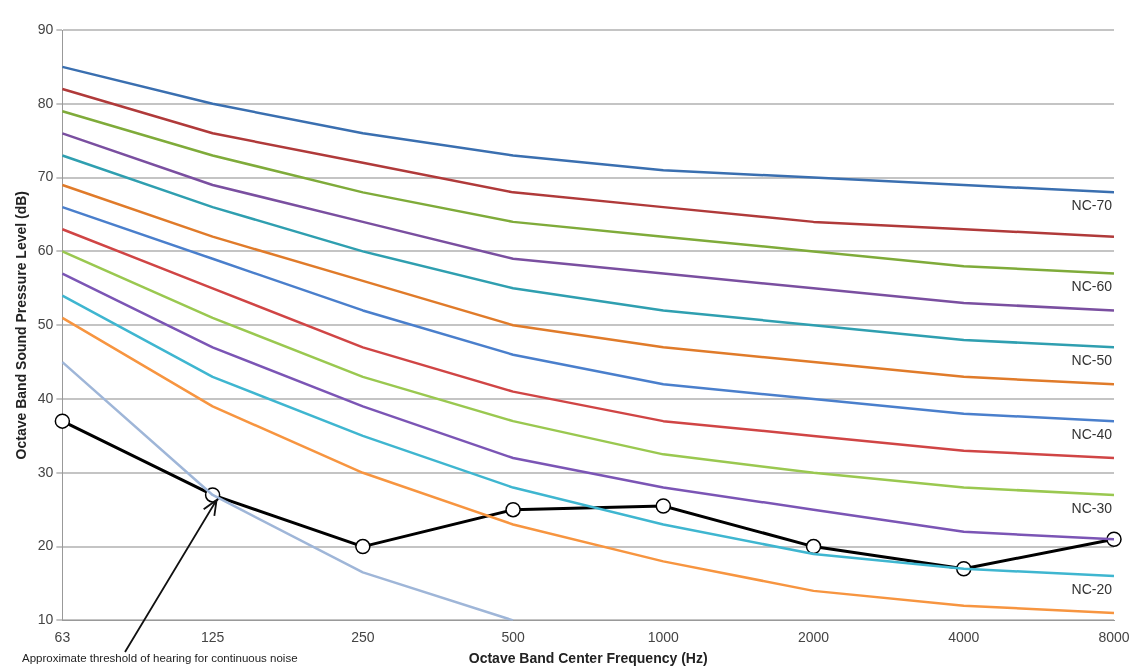 The width and height of the screenshot is (1139, 672). I want to click on annotation: Approximate threshold of hearing for continuous noise, so click(160, 658).